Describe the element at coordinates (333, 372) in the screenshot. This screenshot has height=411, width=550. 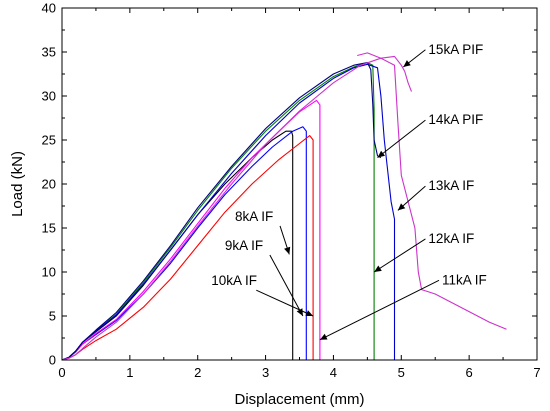
I see `x-tick-label: 4` at that location.